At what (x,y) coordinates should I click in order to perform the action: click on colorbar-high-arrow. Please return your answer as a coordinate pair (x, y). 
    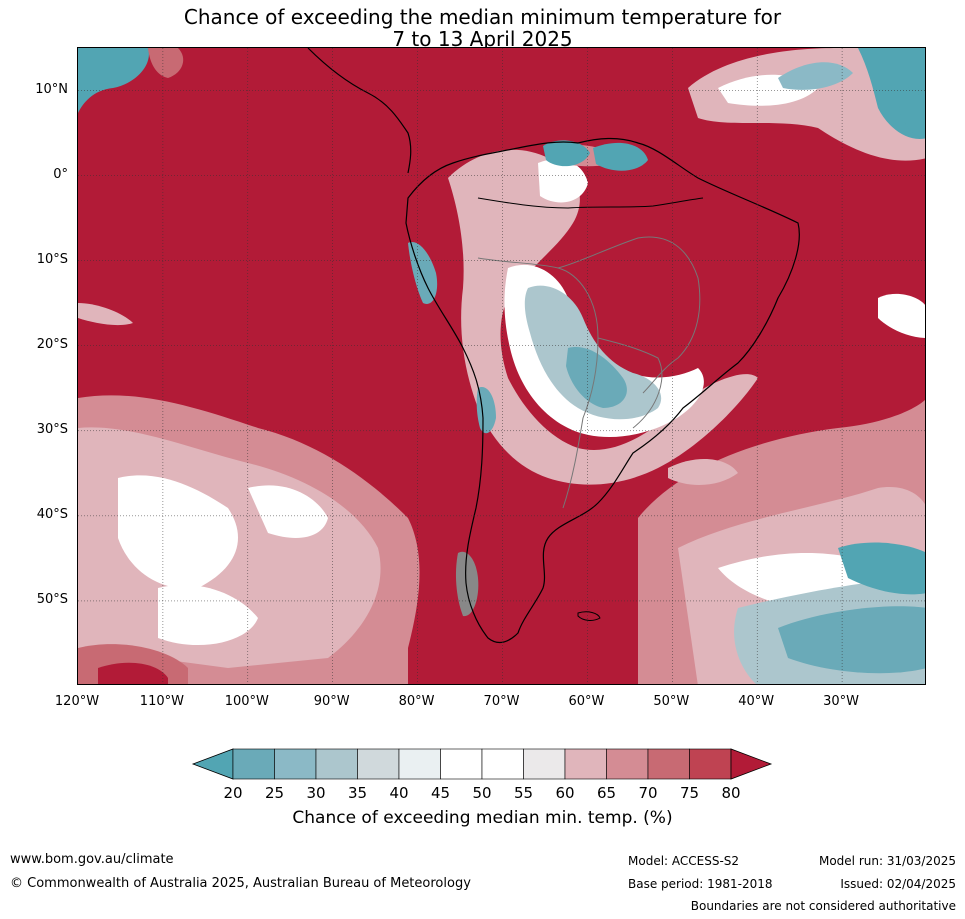
    Looking at the image, I should click on (751, 764).